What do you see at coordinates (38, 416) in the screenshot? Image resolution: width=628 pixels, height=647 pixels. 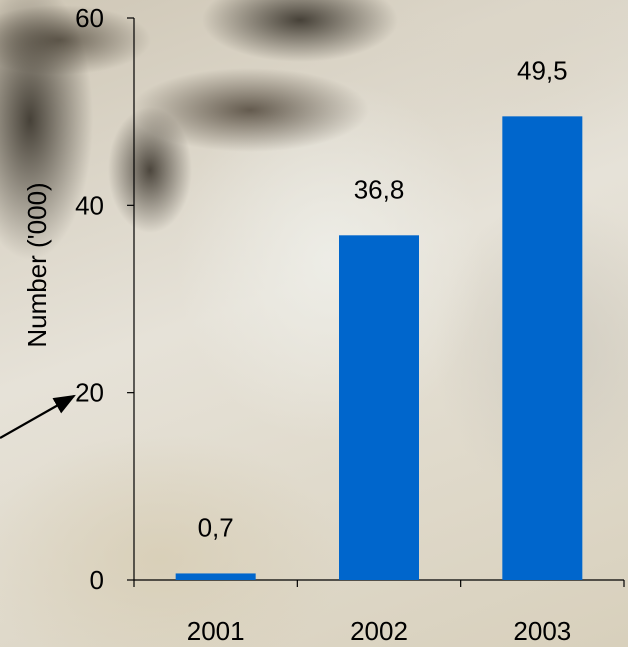 I see `annotation-arrow` at bounding box center [38, 416].